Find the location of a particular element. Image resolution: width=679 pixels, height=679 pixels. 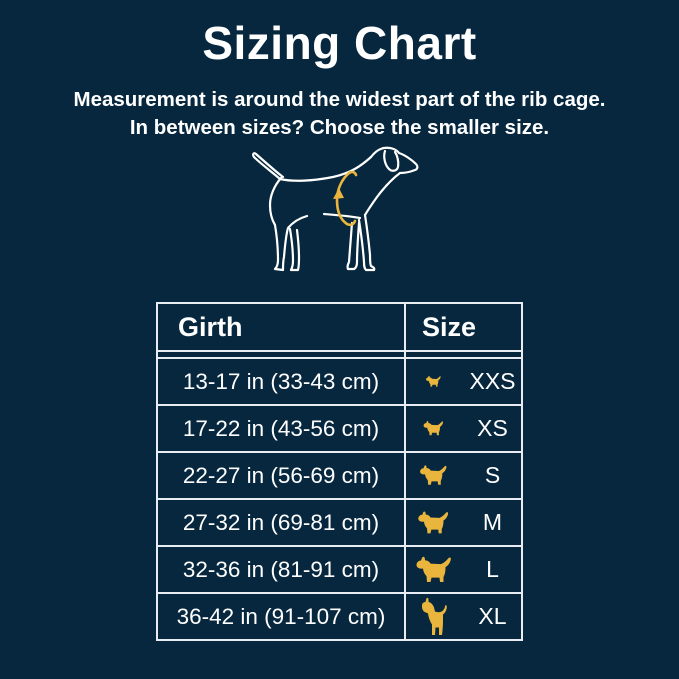

size-value: S is located at coordinates (492, 475).